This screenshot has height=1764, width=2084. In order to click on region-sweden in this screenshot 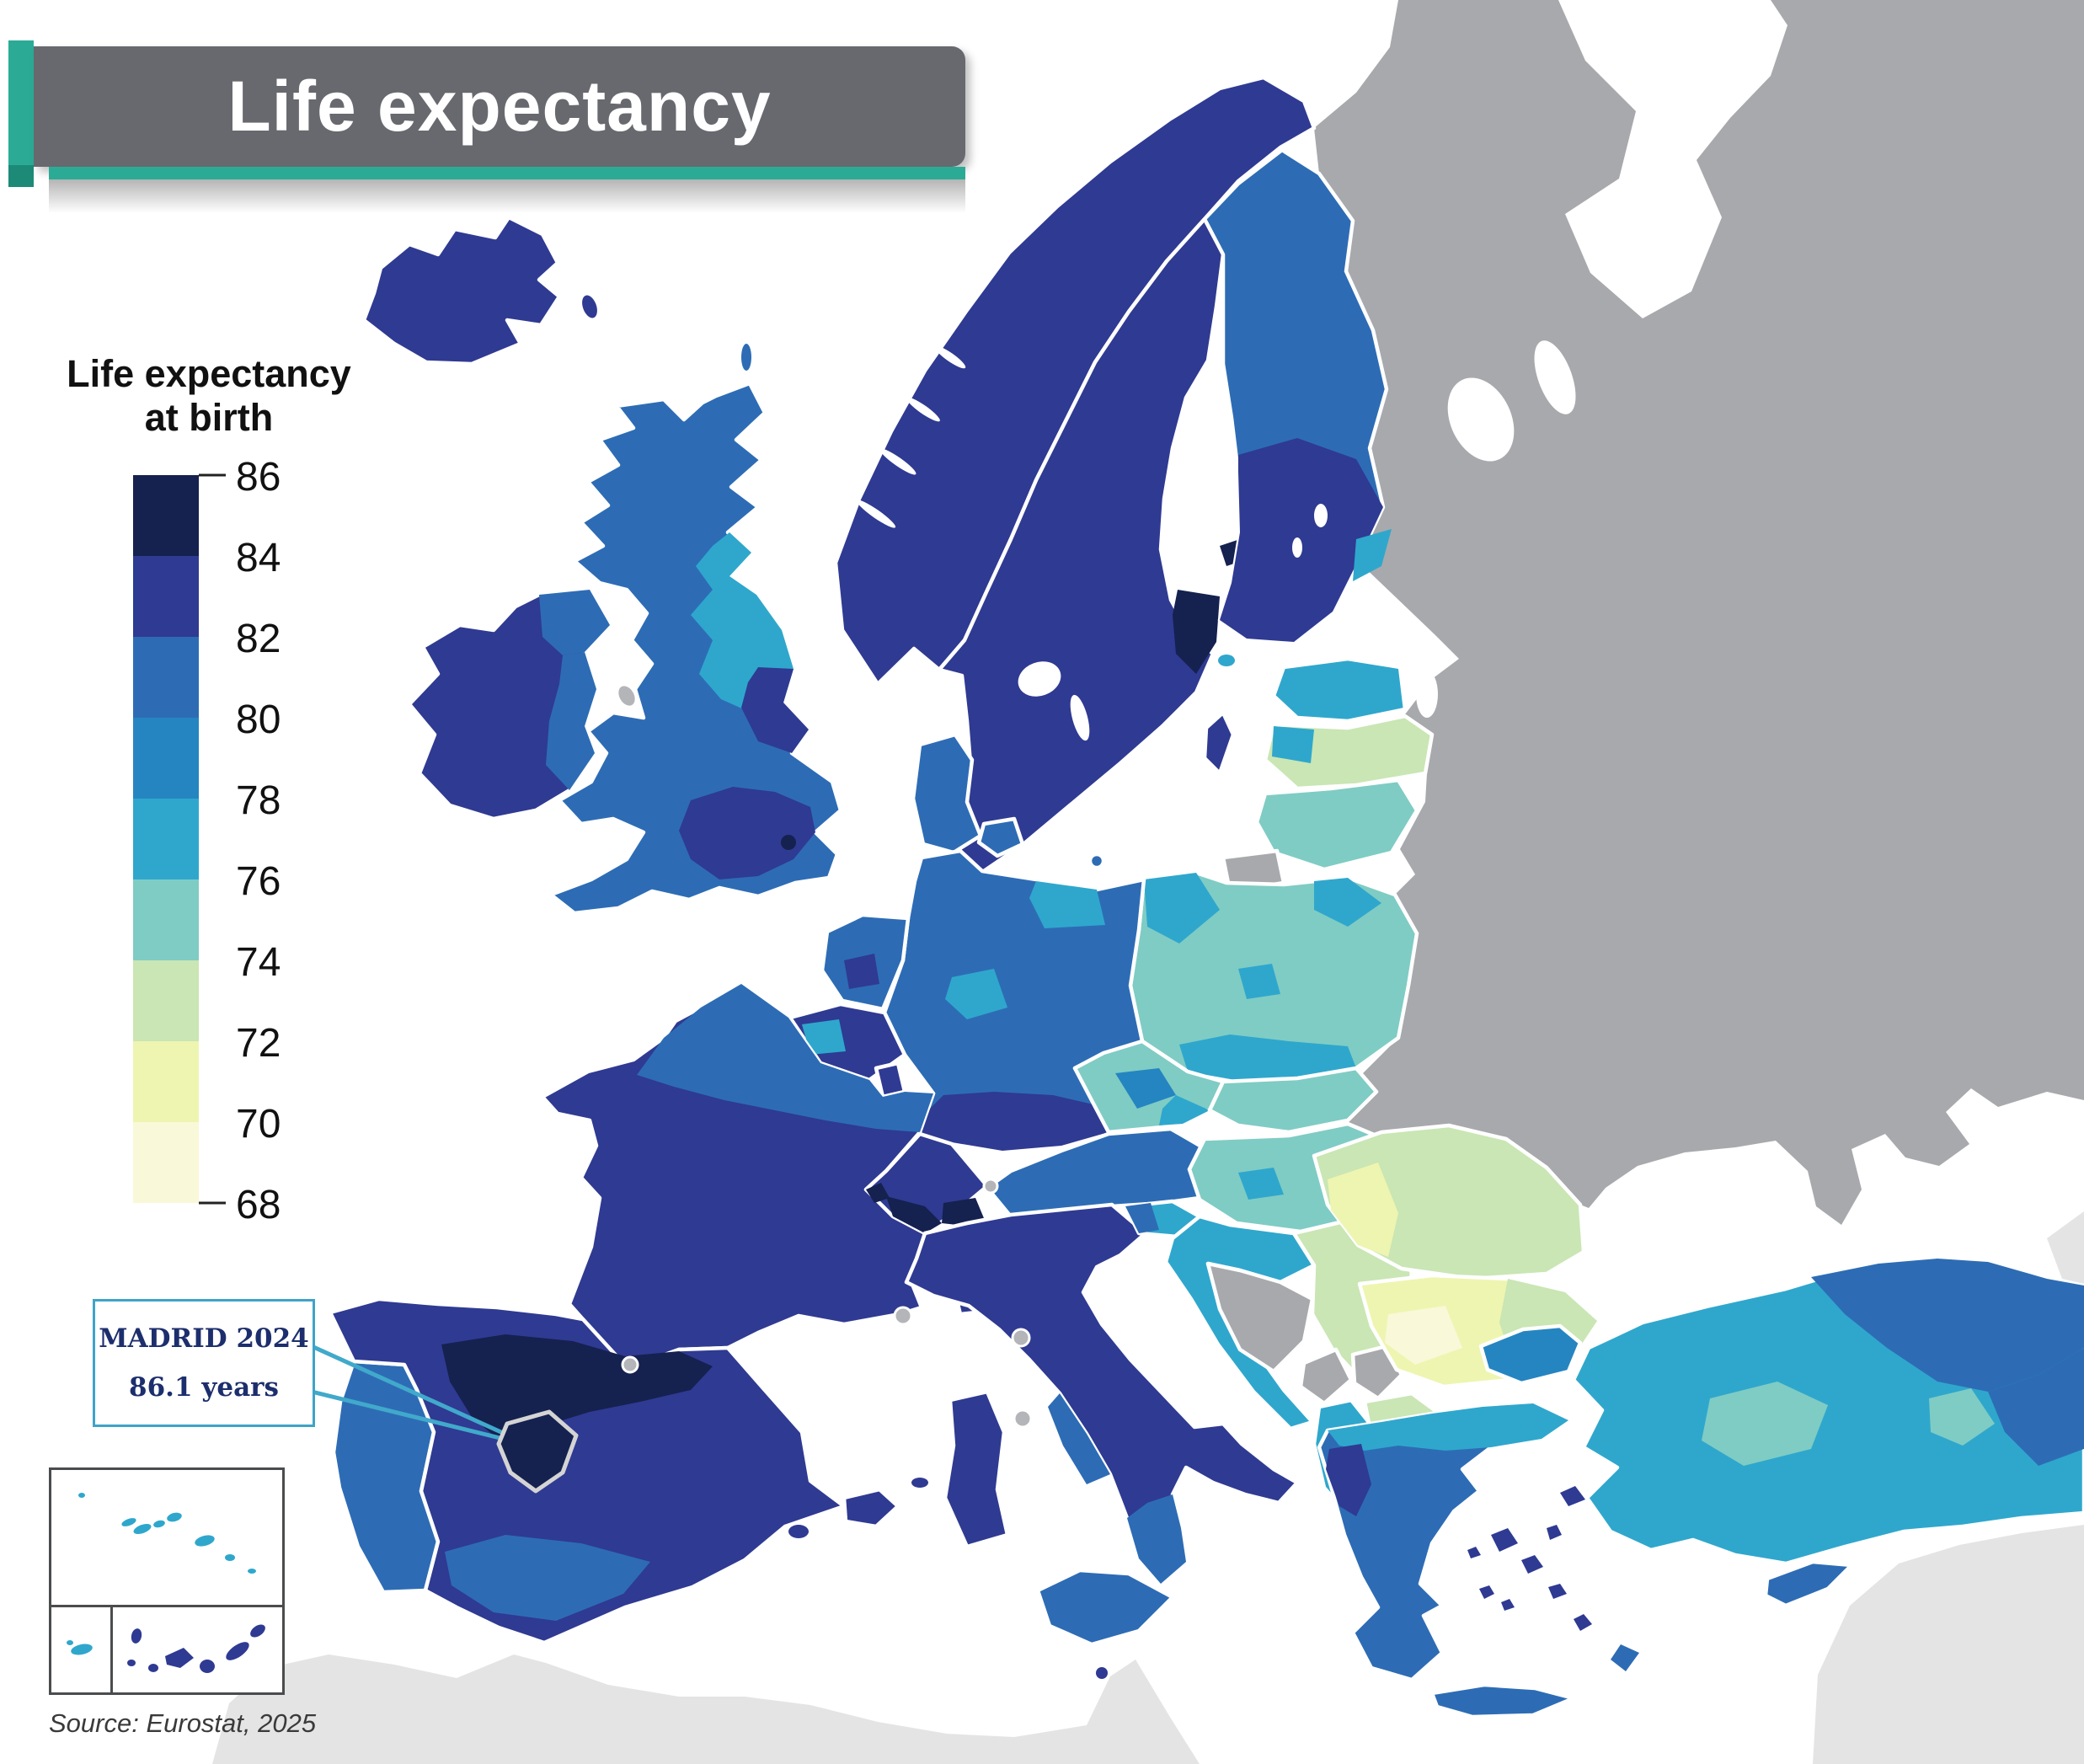, I will do `click(1081, 545)`.